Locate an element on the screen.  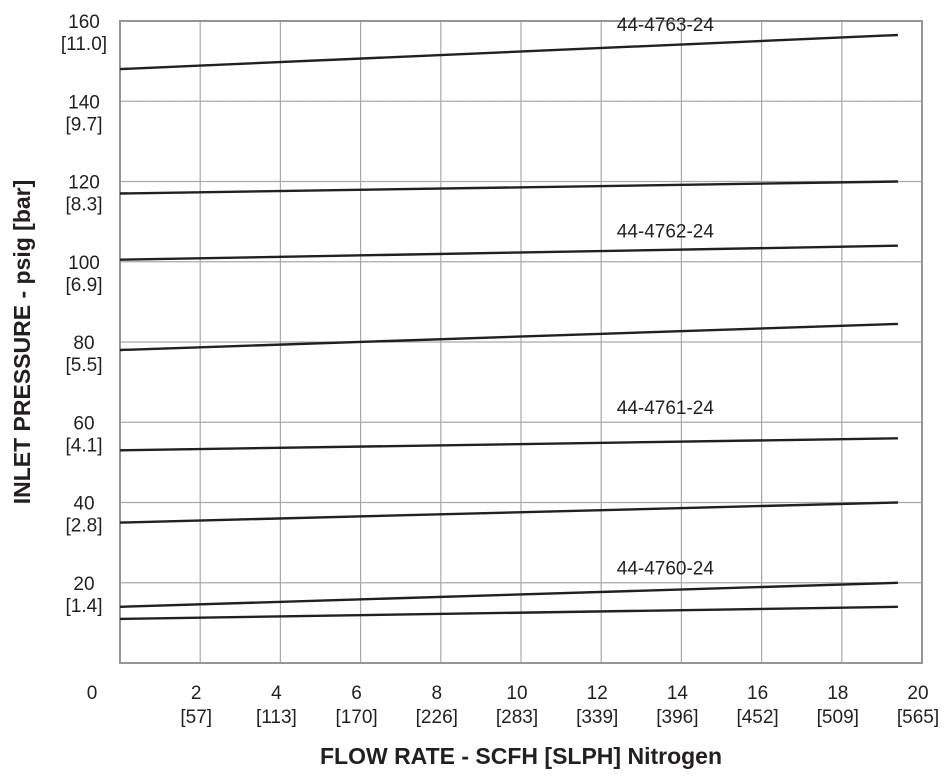
y-tick-label: 80 is located at coordinates (83, 343).